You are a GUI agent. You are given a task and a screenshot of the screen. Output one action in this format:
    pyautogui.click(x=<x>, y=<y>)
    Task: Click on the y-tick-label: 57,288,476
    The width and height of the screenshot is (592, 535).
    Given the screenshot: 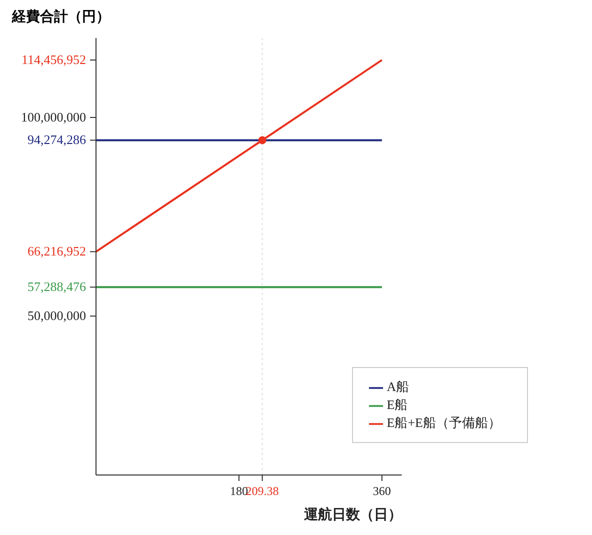 What is the action you would take?
    pyautogui.click(x=57, y=286)
    